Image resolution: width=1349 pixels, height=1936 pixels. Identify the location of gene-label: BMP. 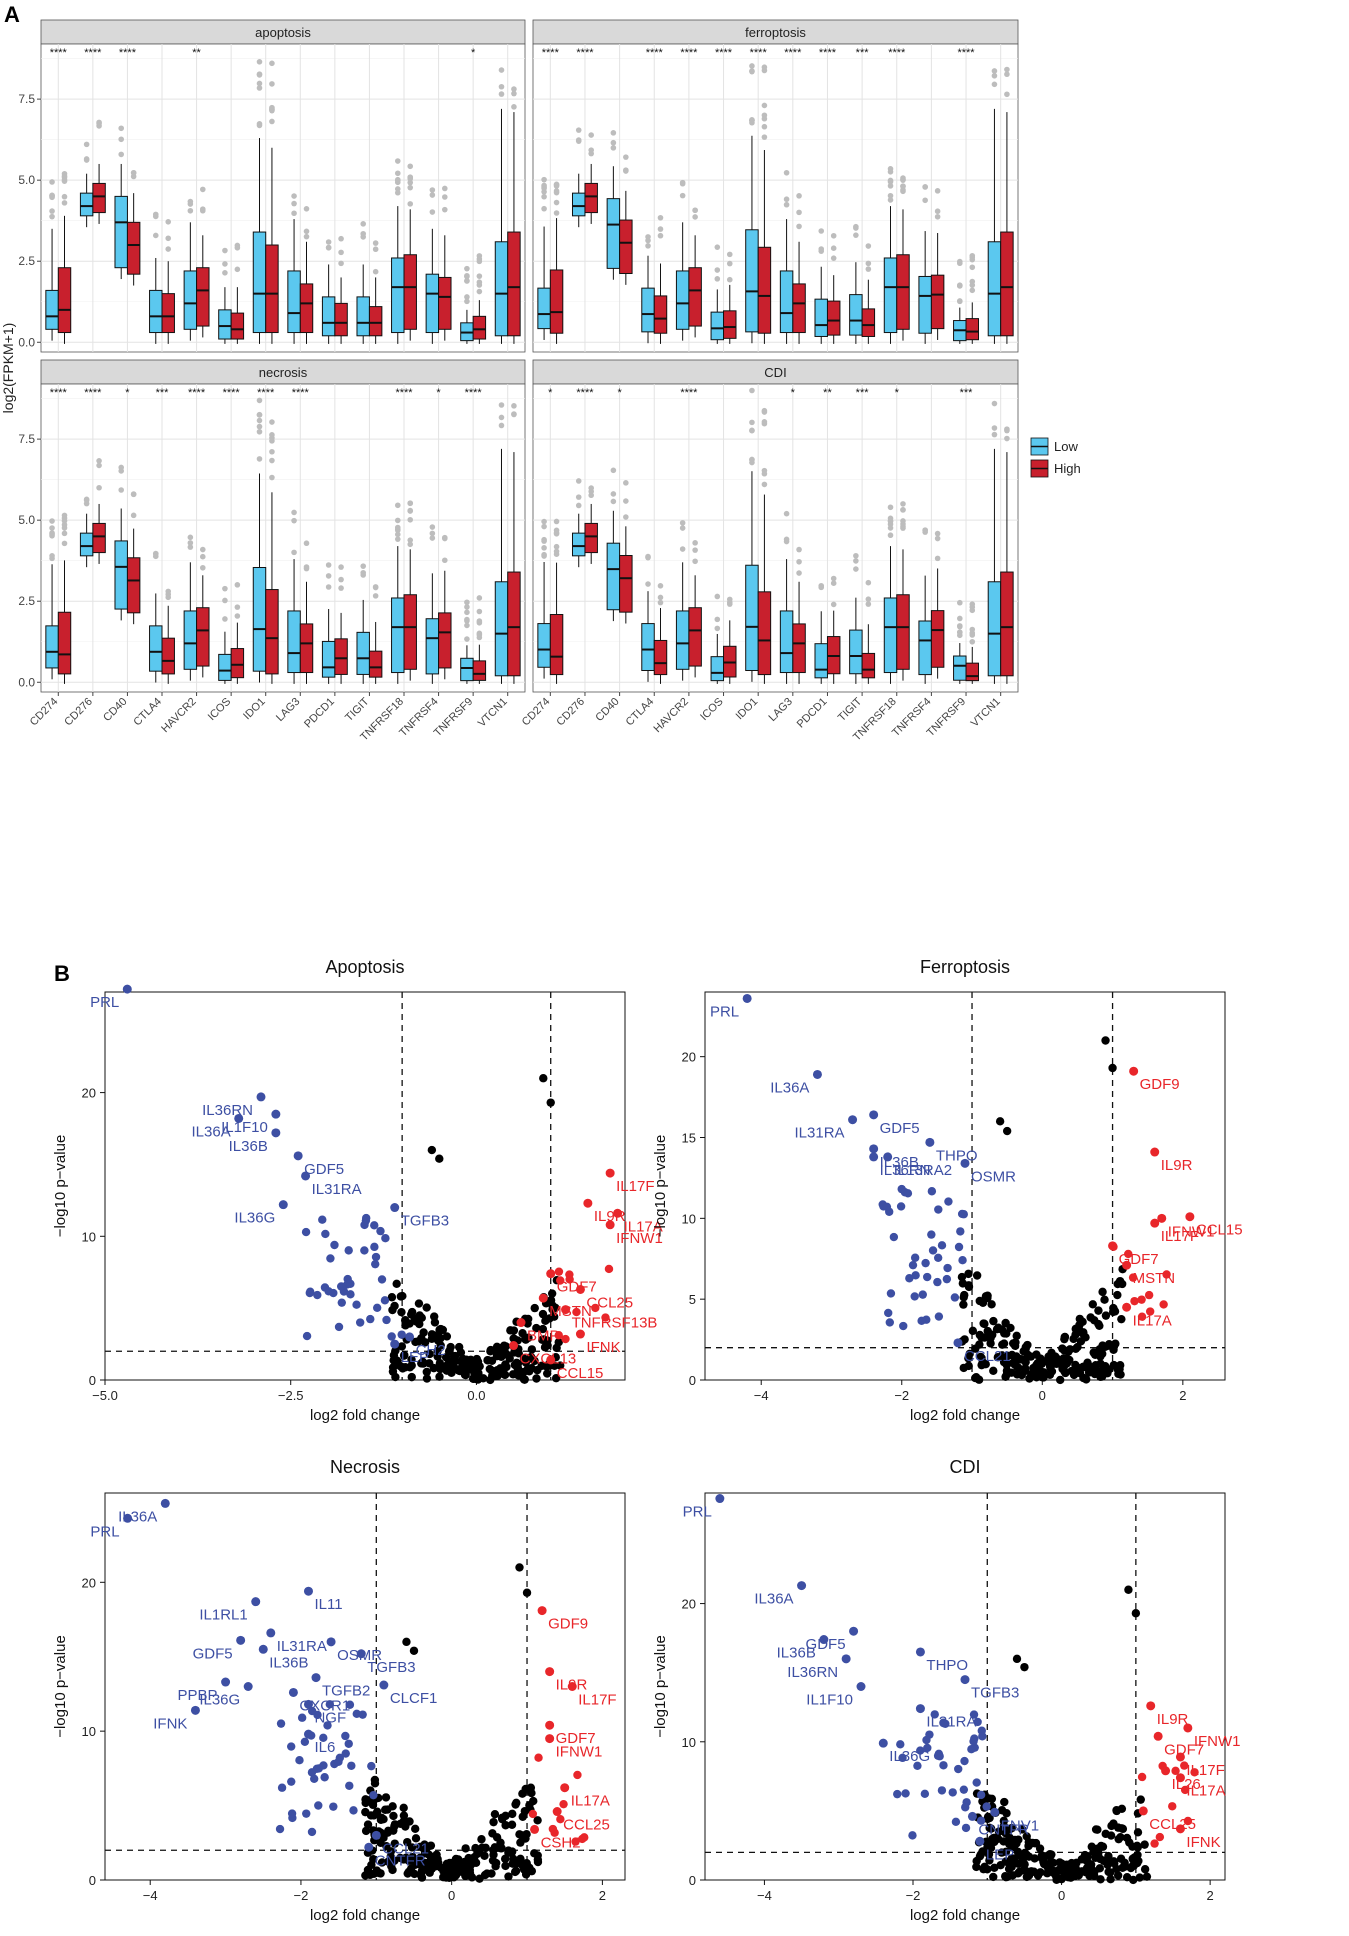
(543, 1336).